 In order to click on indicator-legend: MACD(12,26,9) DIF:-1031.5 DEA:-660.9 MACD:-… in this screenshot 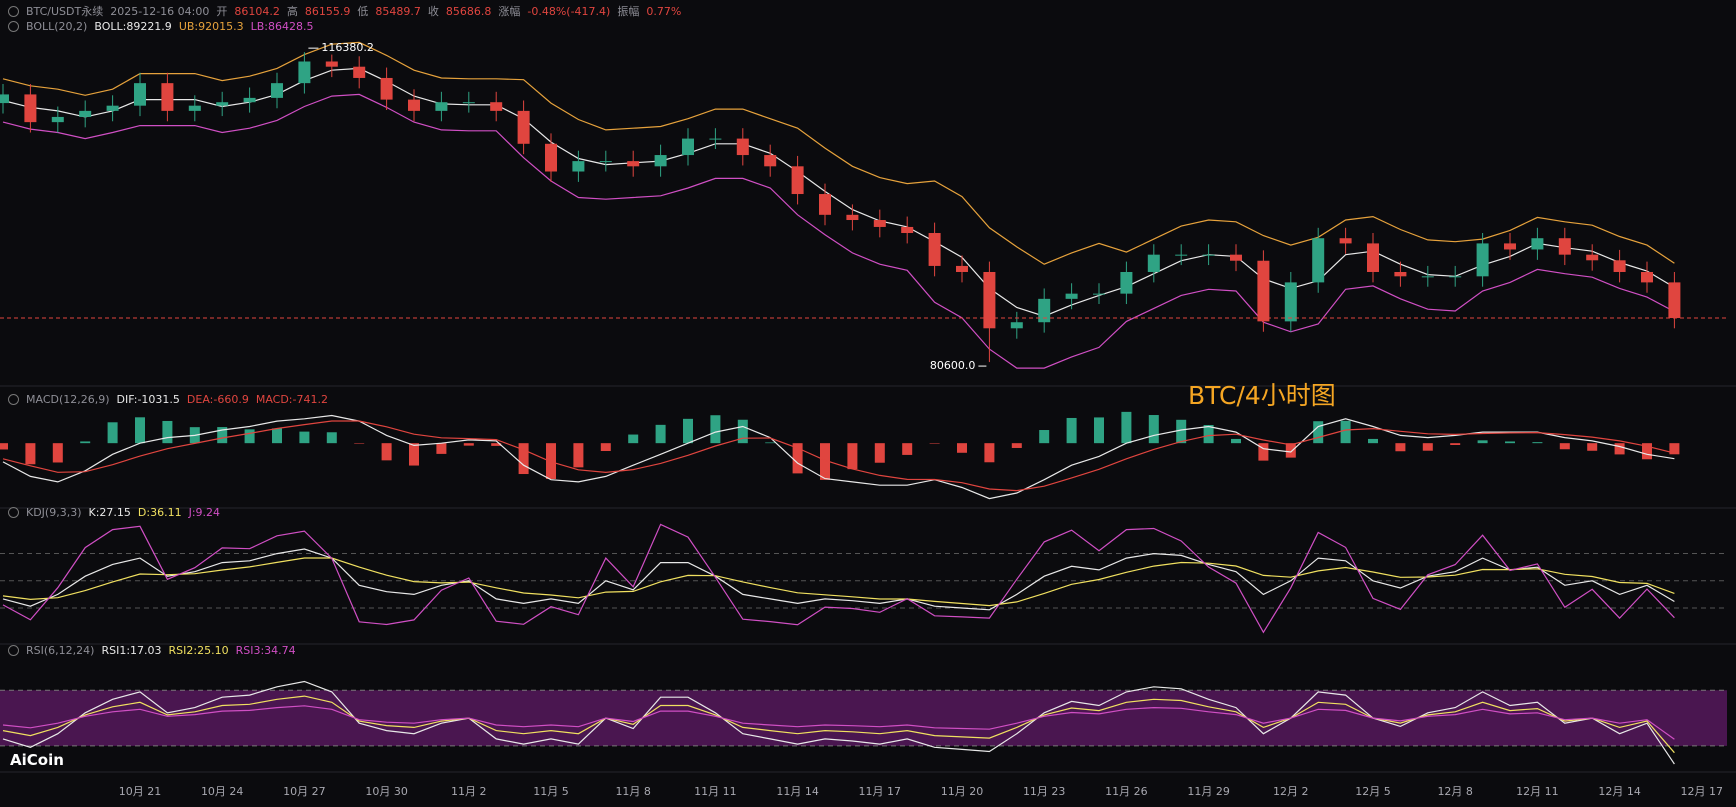, I will do `click(168, 399)`.